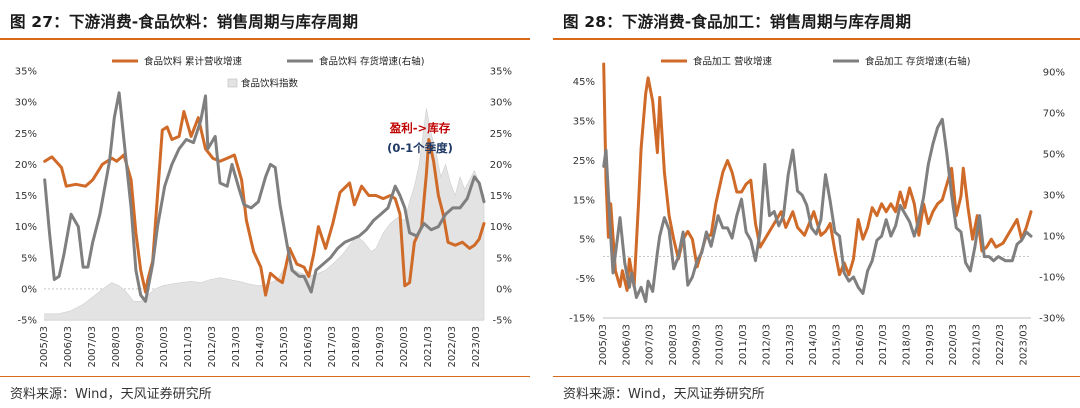  I want to click on legend-label: 食品饮料 存货增速(右轴), so click(371, 62).